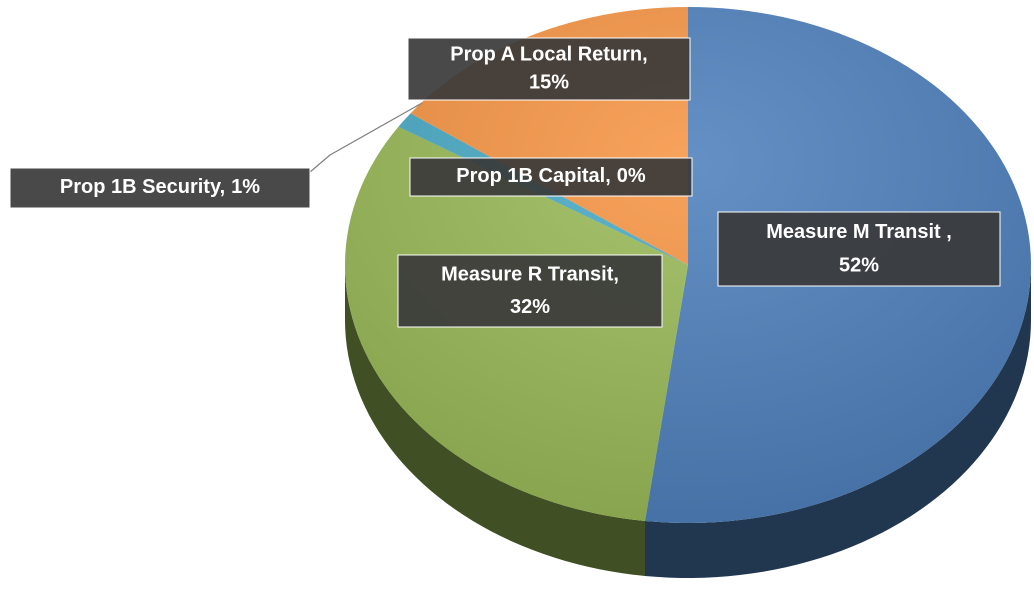  Describe the element at coordinates (366, 137) in the screenshot. I see `leader-line` at that location.